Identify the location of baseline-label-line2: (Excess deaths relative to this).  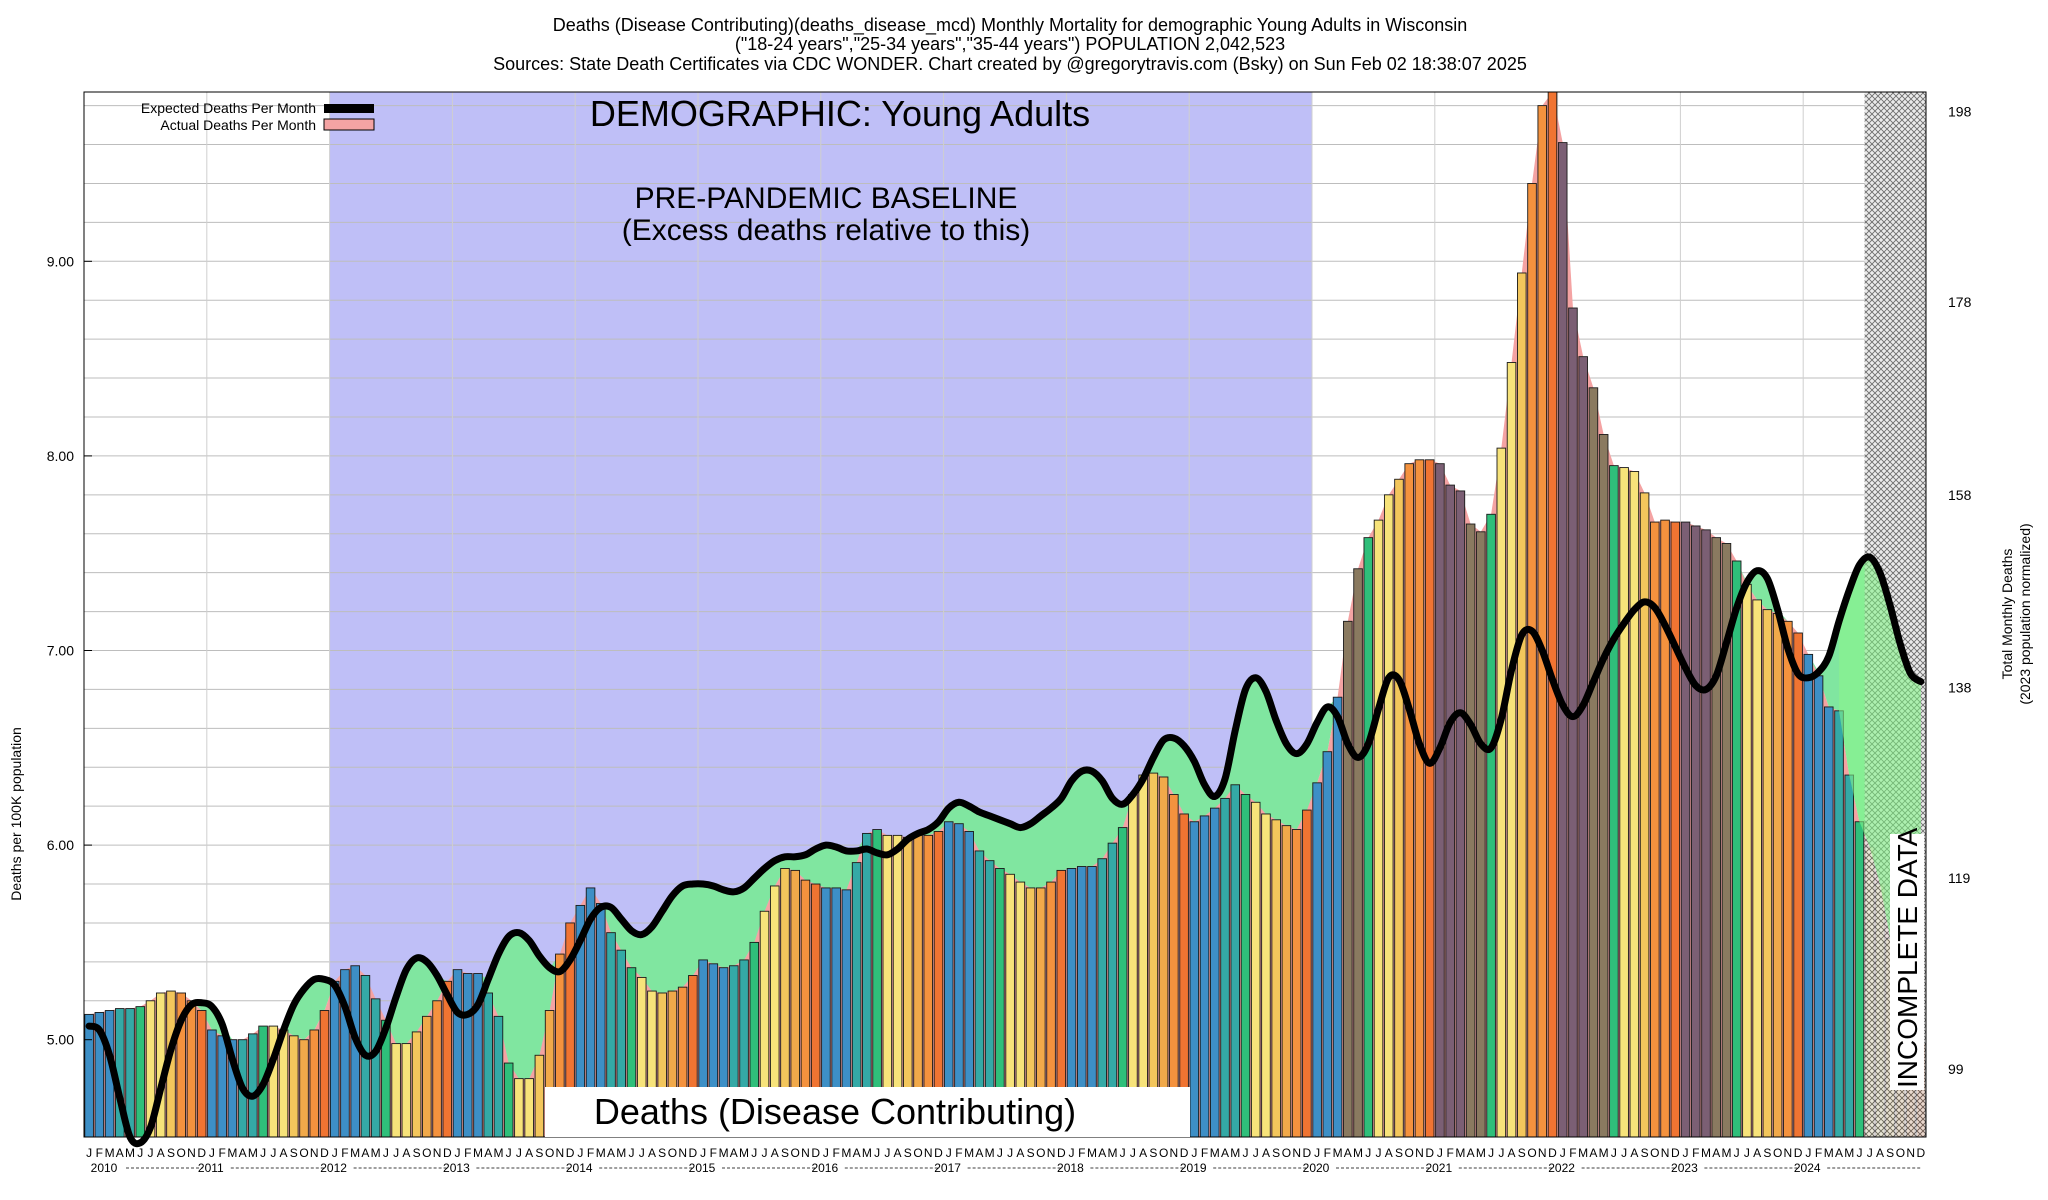
(826, 230).